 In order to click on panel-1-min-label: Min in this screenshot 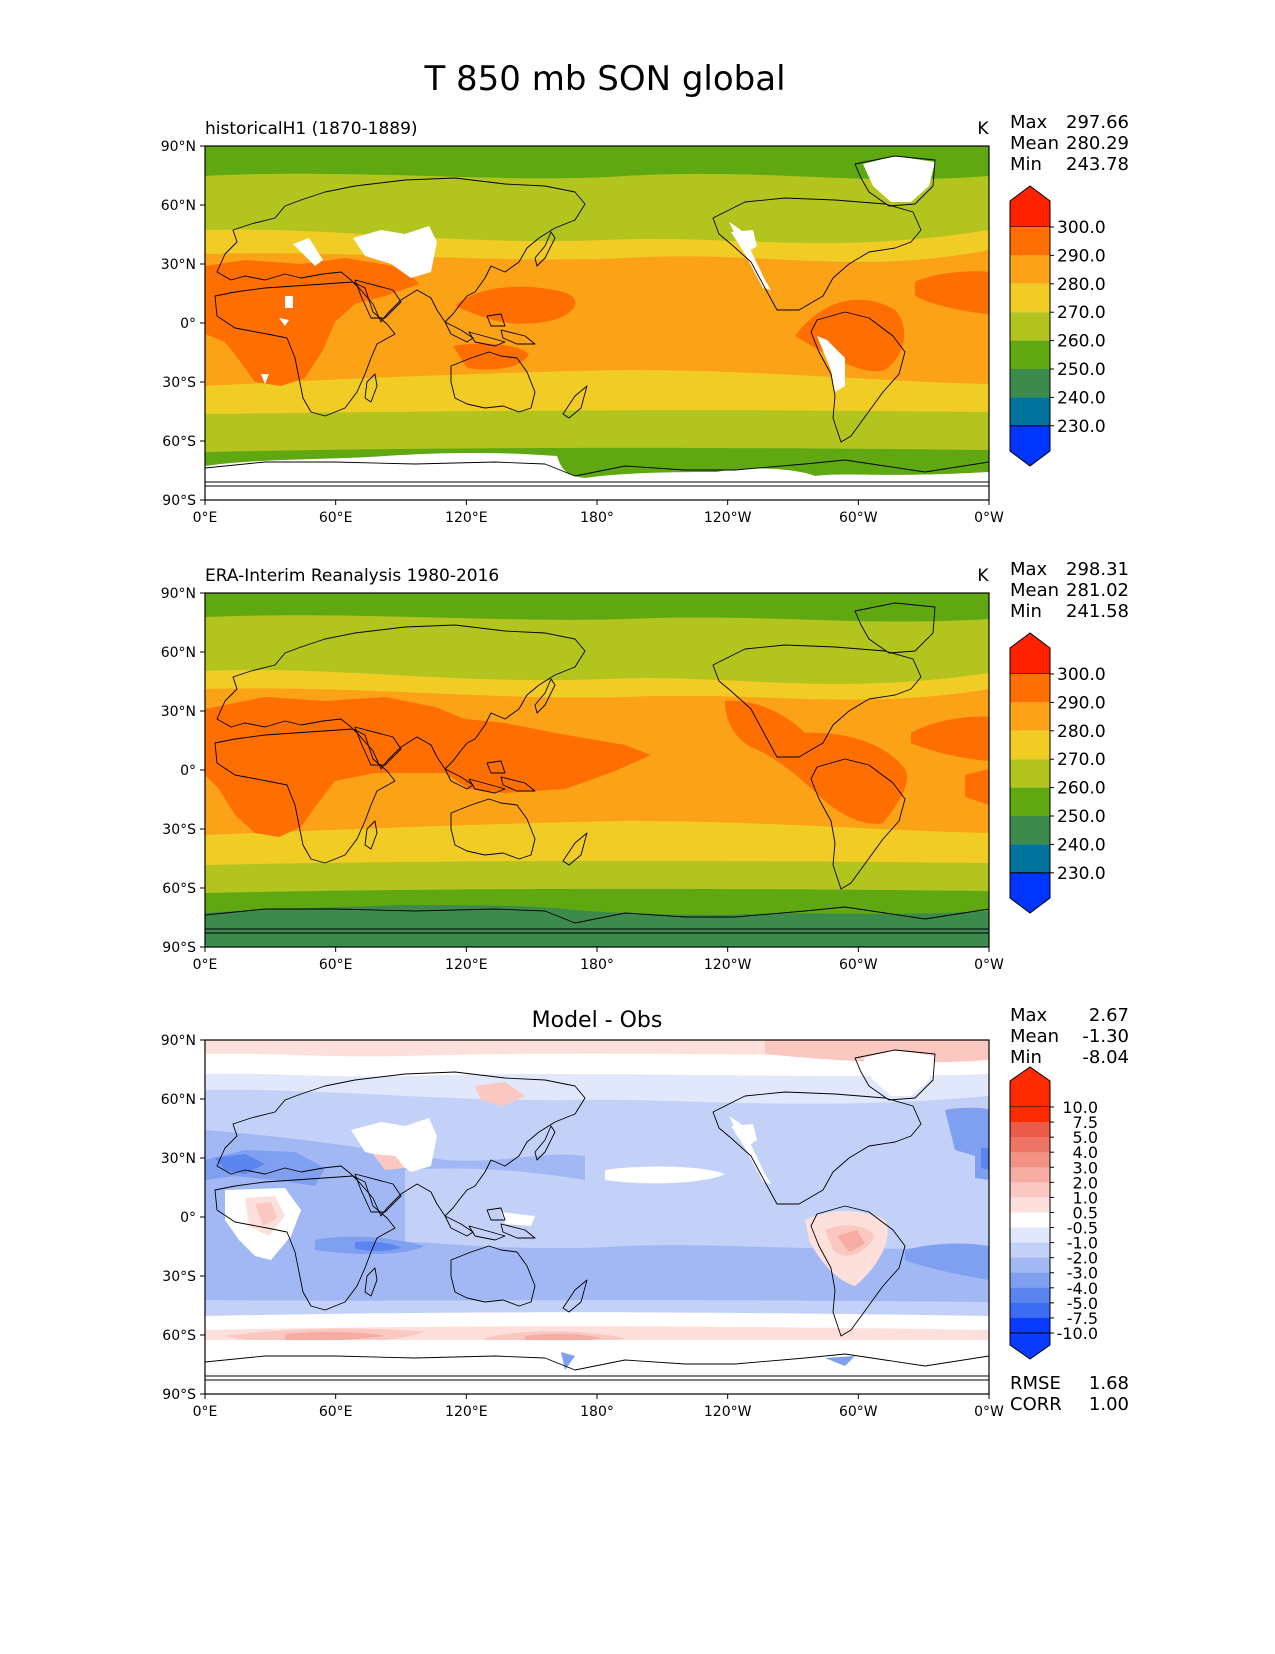, I will do `click(1026, 164)`.